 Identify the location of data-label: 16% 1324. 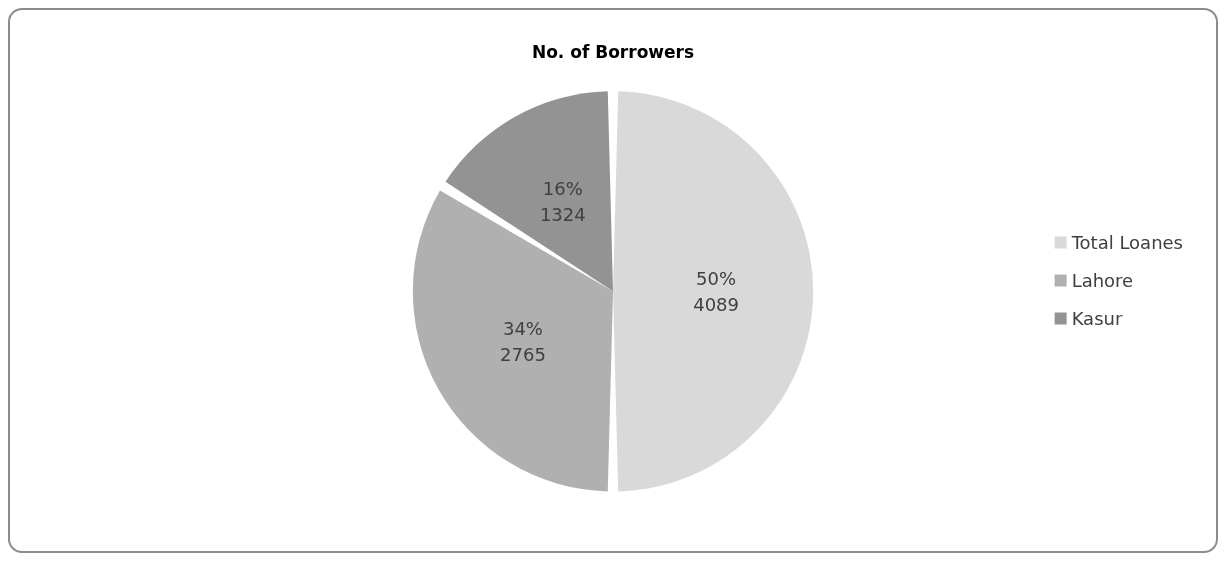
(562, 201).